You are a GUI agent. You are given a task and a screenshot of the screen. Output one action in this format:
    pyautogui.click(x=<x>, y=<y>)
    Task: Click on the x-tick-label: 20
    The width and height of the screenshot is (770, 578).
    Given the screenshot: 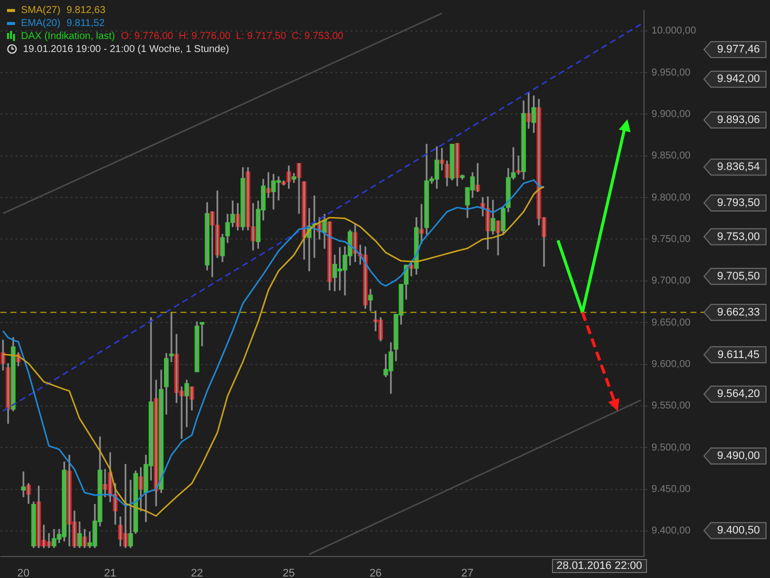 What is the action you would take?
    pyautogui.click(x=23, y=573)
    